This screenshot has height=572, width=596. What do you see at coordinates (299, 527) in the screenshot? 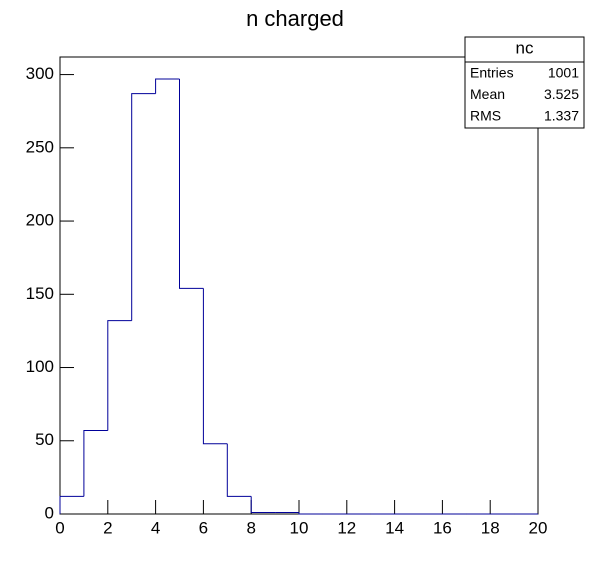
I see `x-tick-label: 10` at bounding box center [299, 527].